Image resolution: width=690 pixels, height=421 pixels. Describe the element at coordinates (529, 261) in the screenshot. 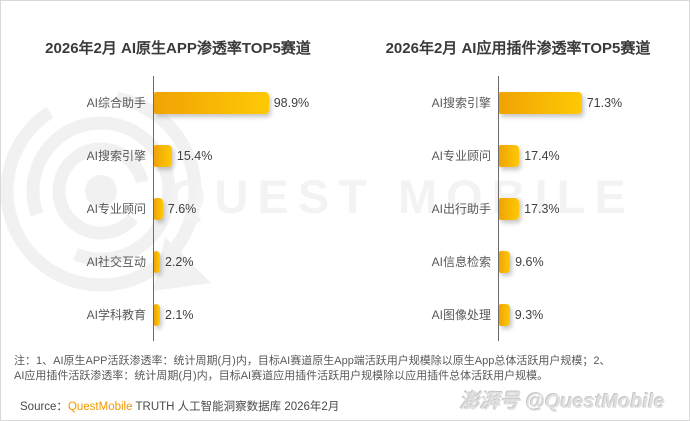

I see `value-label: 9.6%` at that location.